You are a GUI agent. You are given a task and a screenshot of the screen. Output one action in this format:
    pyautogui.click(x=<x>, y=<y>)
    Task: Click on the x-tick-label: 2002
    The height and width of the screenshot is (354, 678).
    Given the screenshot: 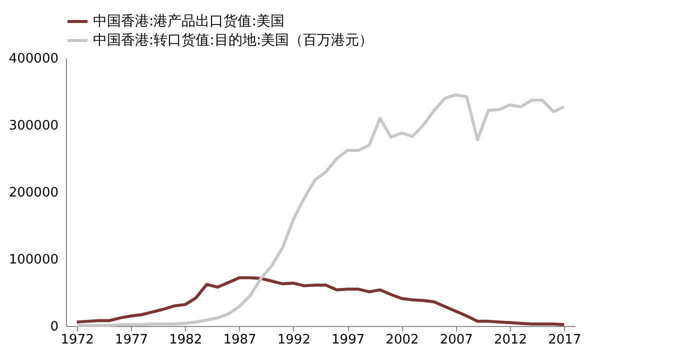 What is the action you would take?
    pyautogui.click(x=402, y=340)
    